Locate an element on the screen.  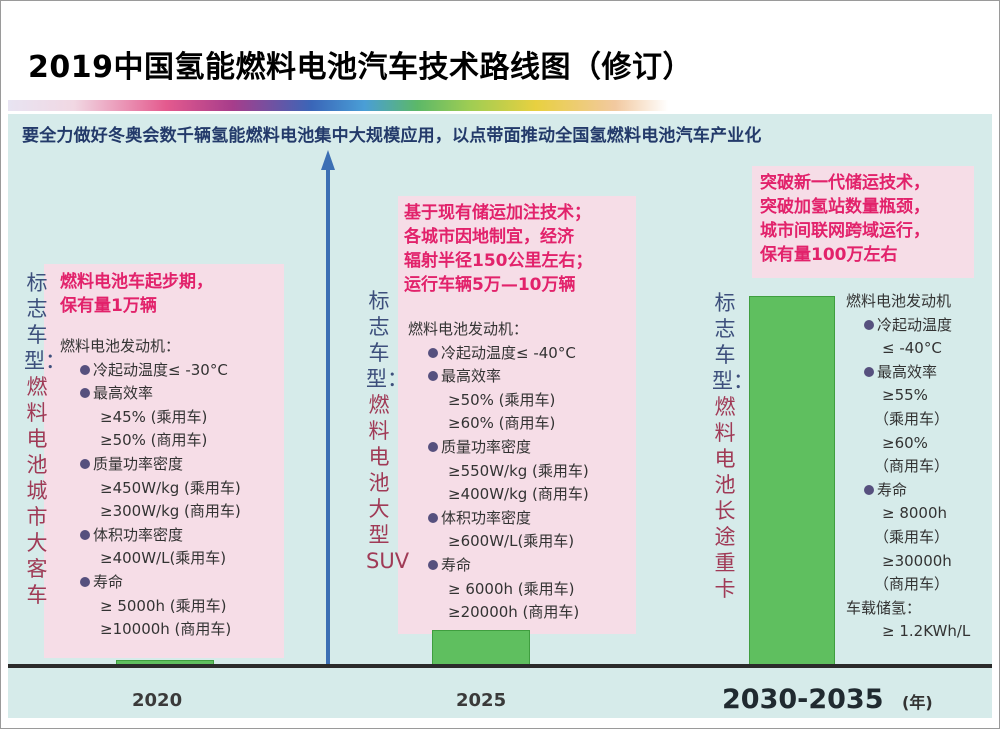
spec-line: 冷起动温度≤ -30°C is located at coordinates (150, 371).